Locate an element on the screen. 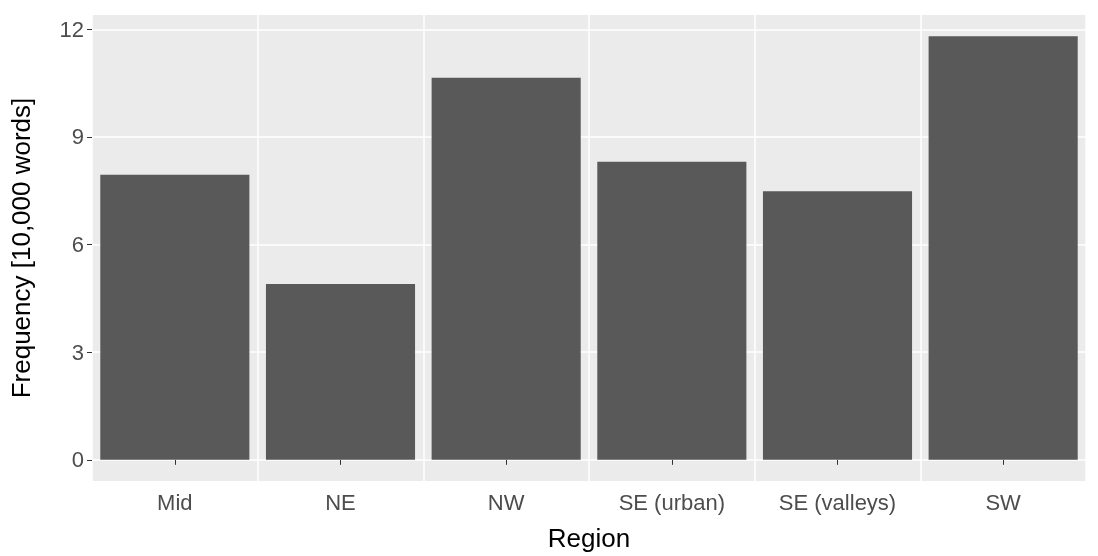 The width and height of the screenshot is (1098, 556). y-tick-label: 3 is located at coordinates (77, 352).